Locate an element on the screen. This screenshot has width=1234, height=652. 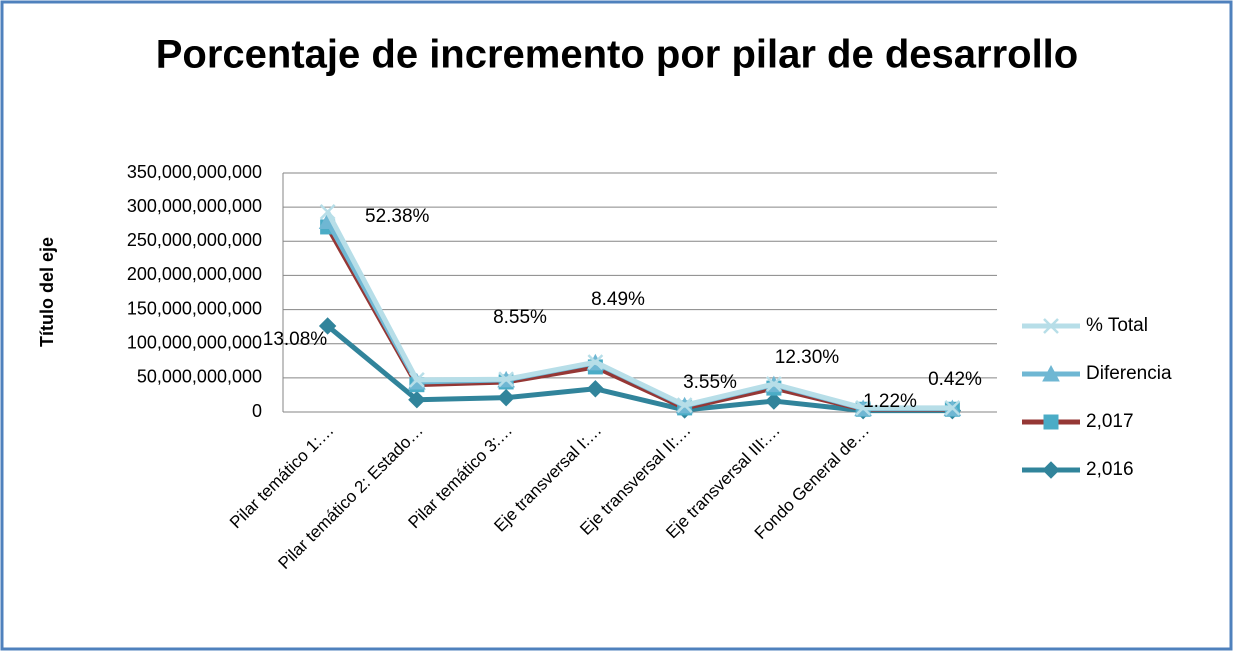
series-line is located at coordinates (639, 369).